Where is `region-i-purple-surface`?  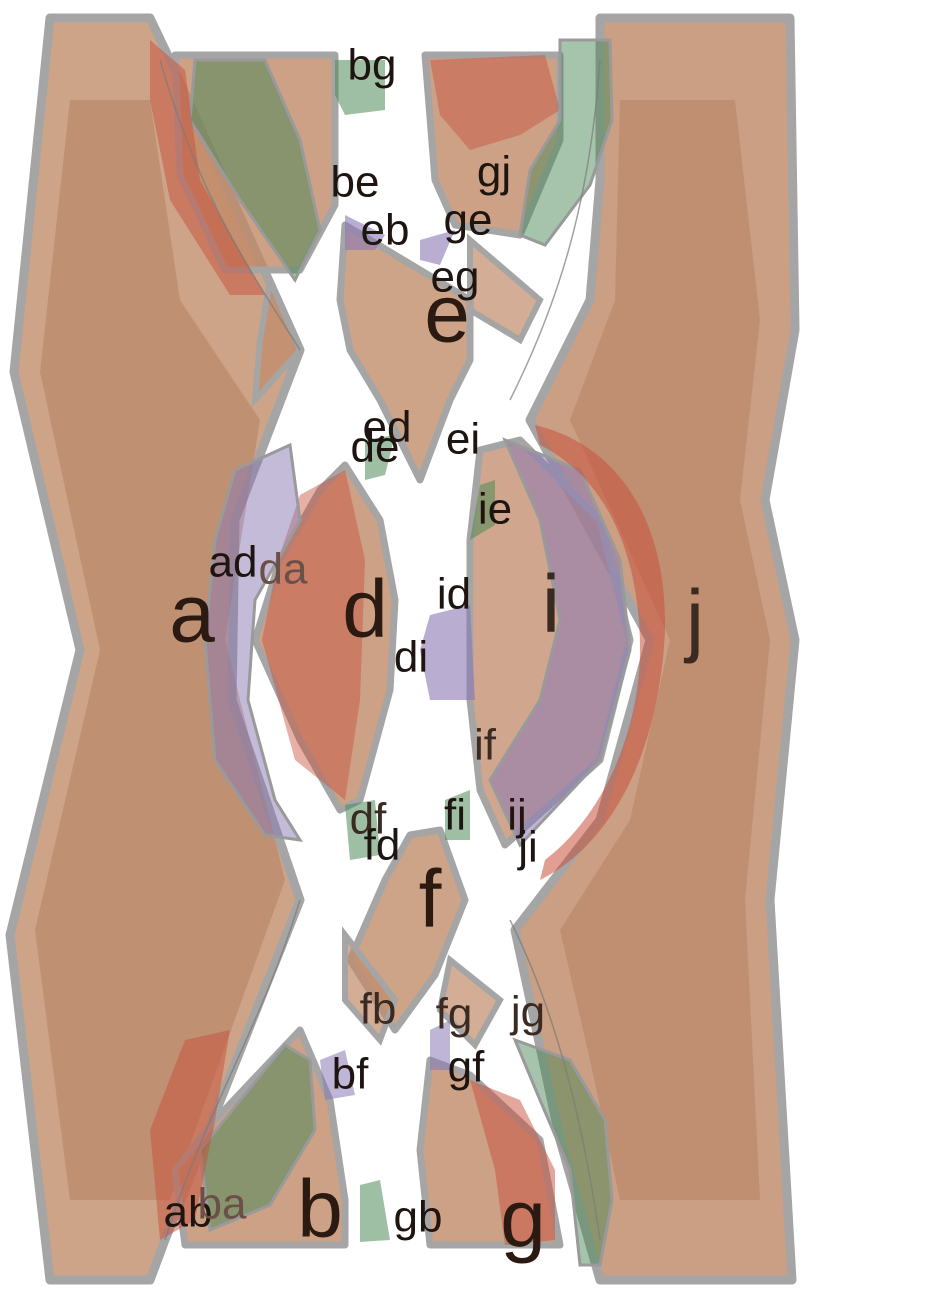 region-i-purple-surface is located at coordinates (560, 642).